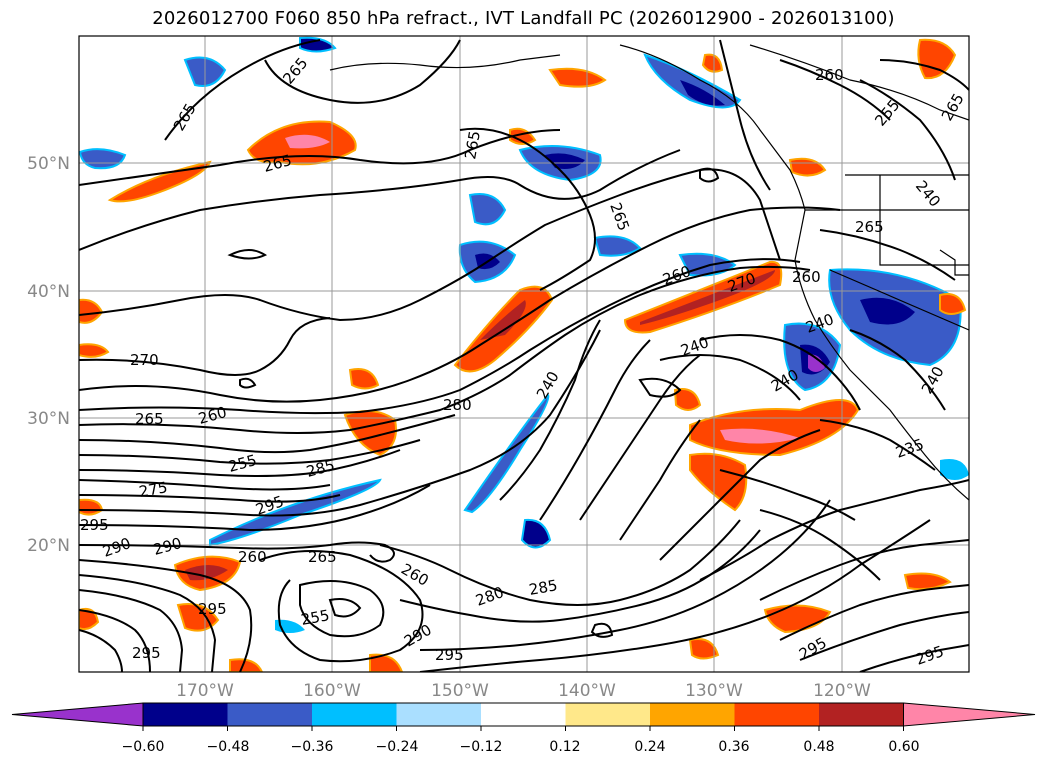  Describe the element at coordinates (205, 691) in the screenshot. I see `lon-label: 170°W` at that location.